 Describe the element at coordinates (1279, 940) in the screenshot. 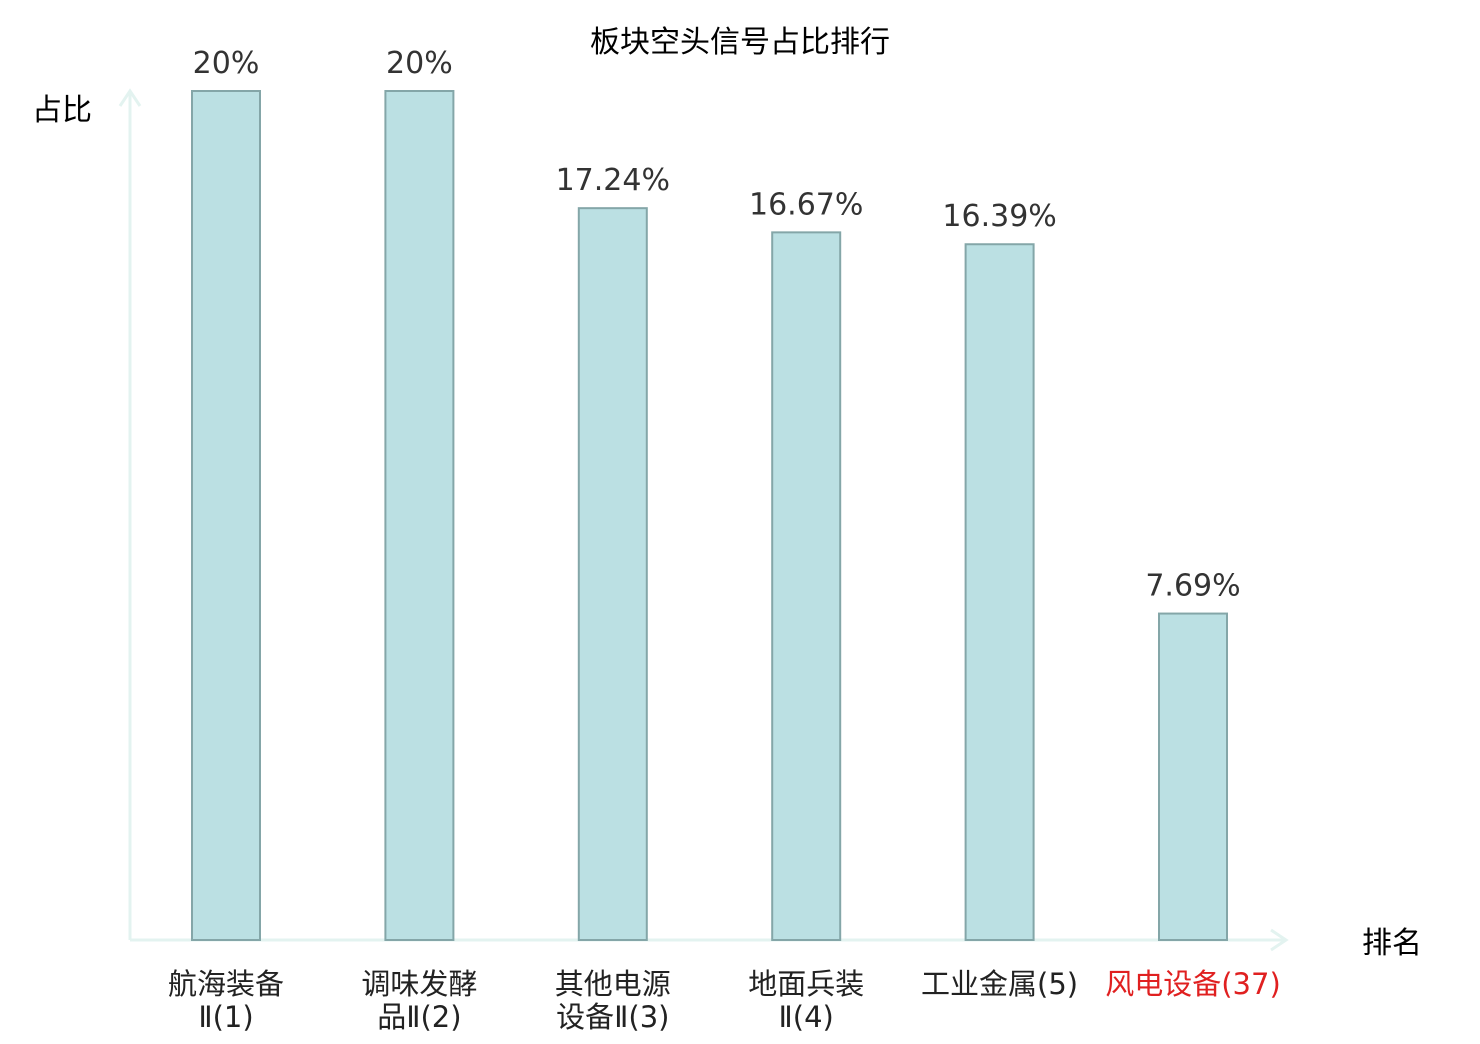

I see `x-axis-arrow` at that location.